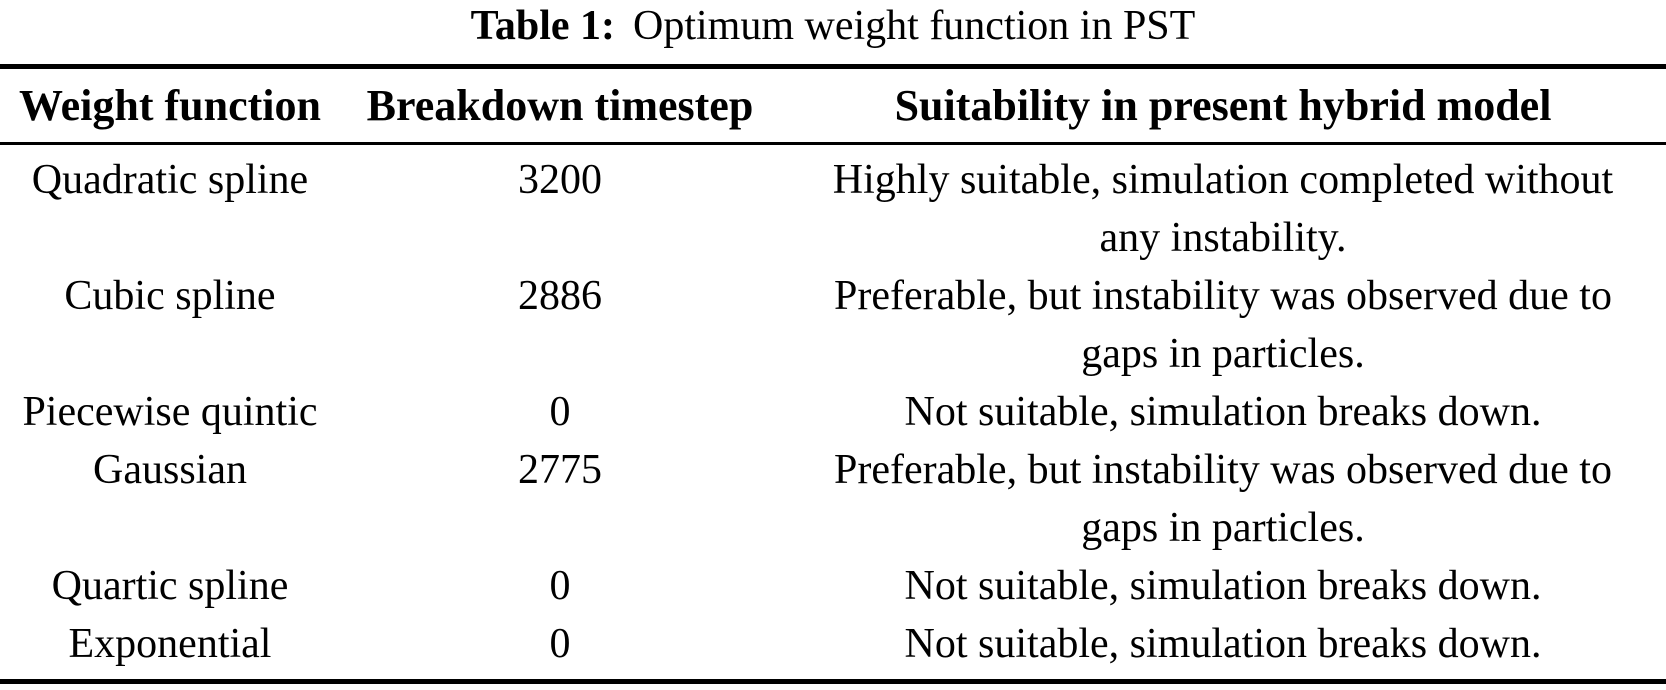 This screenshot has width=1666, height=690. Describe the element at coordinates (170, 179) in the screenshot. I see `cell-text: Quadratic spline` at that location.